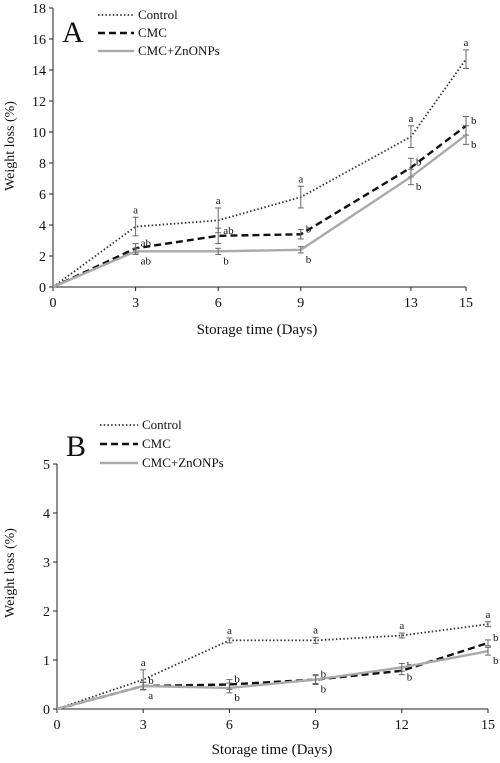 This screenshot has height=763, width=500. I want to click on series-line-cmc, so click(272, 676).